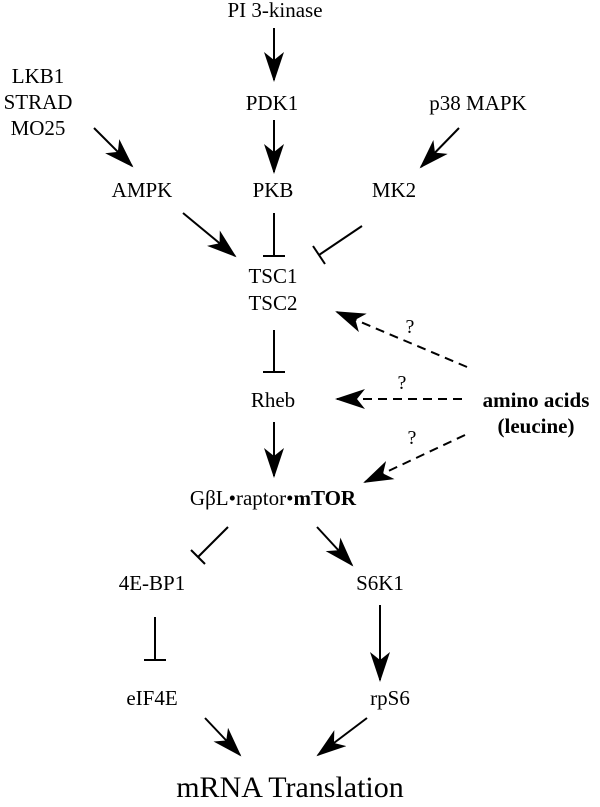 This screenshot has height=807, width=600. Describe the element at coordinates (401, 339) in the screenshot. I see `dashed-arrow-aa-to-tsc2` at that location.